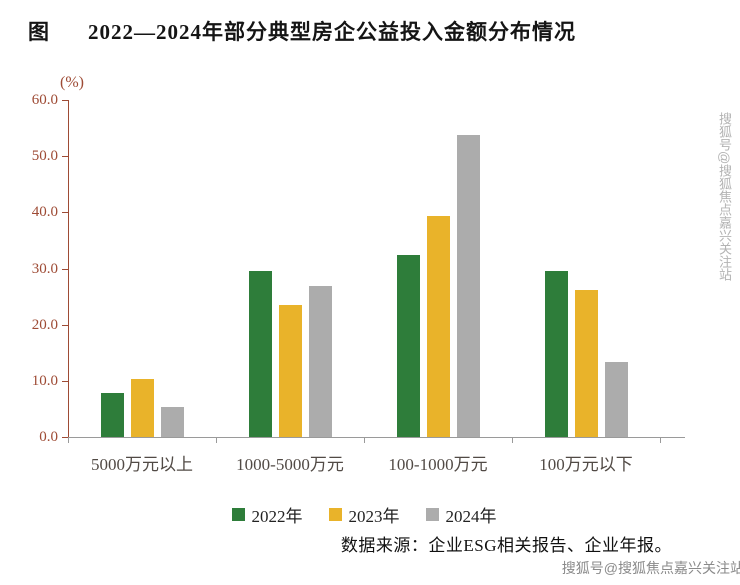 The width and height of the screenshot is (740, 585). I want to click on y-axis-line, so click(68, 268).